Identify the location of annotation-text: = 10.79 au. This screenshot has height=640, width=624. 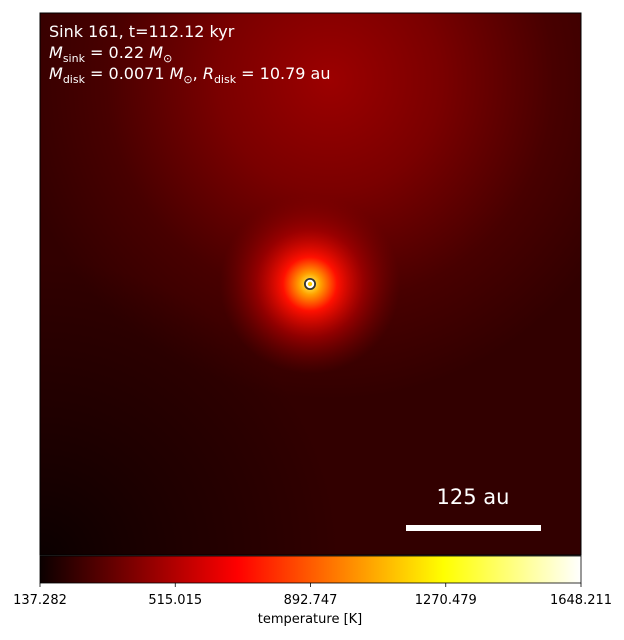
(283, 73).